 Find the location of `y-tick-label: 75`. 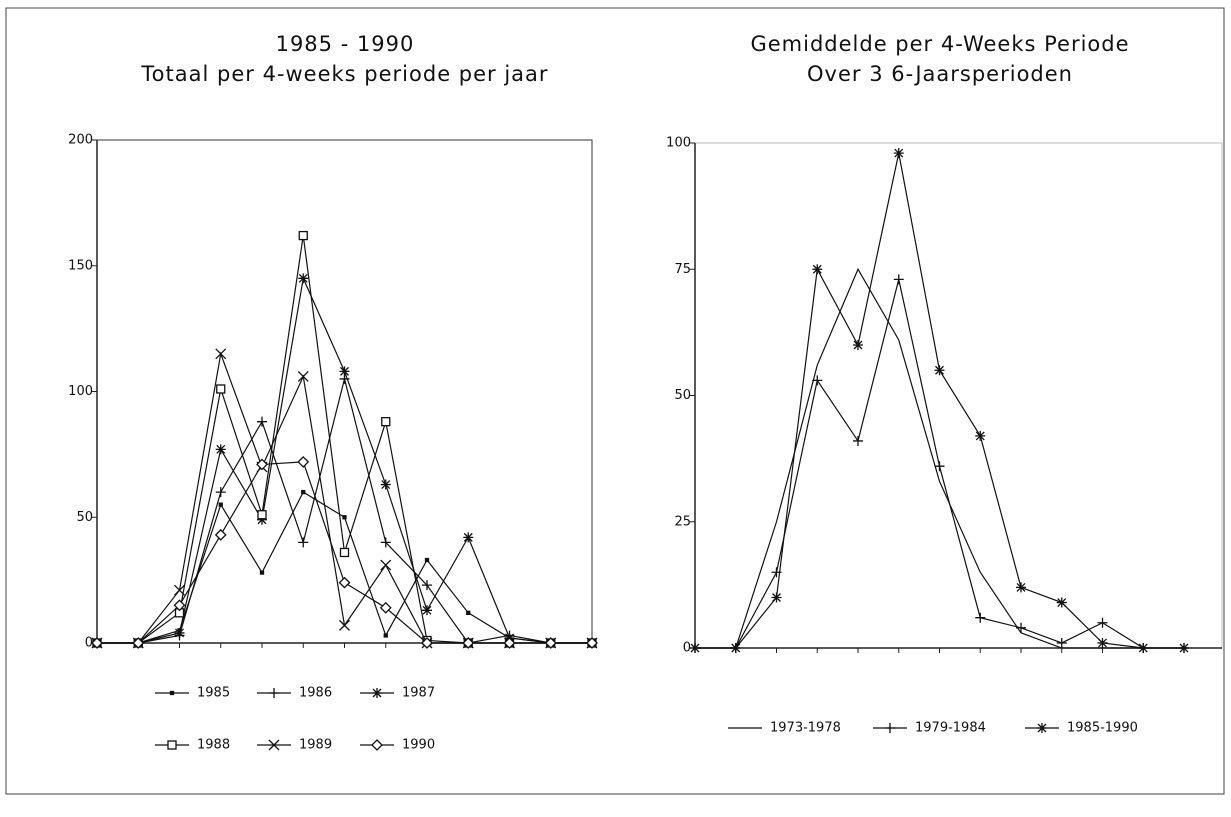

y-tick-label: 75 is located at coordinates (682, 269).